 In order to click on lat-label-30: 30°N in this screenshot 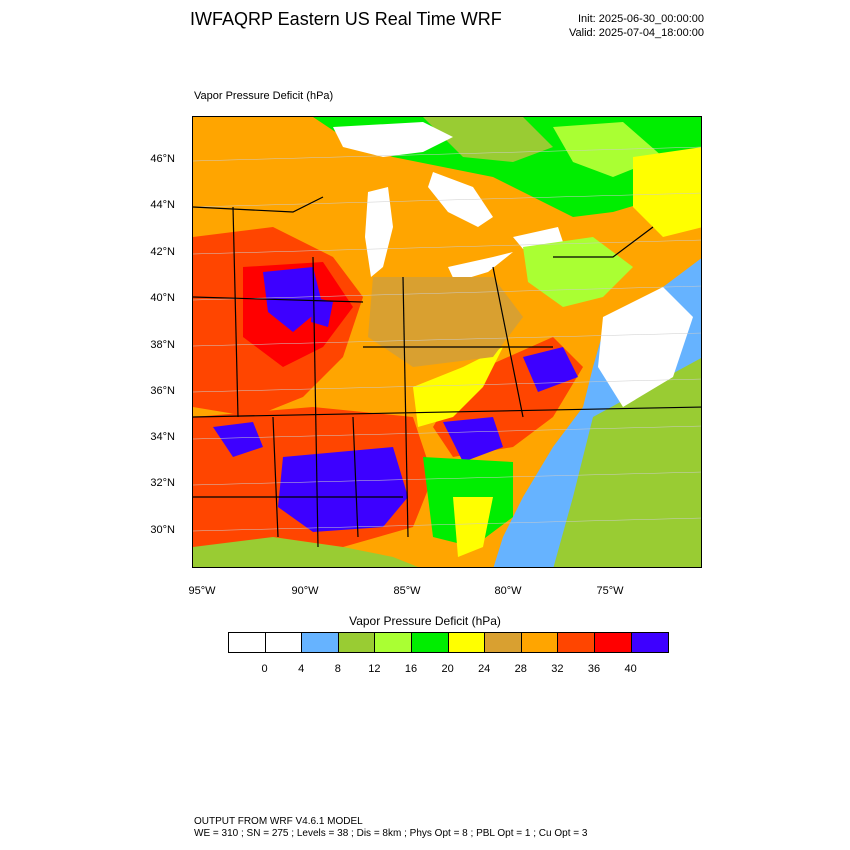, I will do `click(162, 530)`.